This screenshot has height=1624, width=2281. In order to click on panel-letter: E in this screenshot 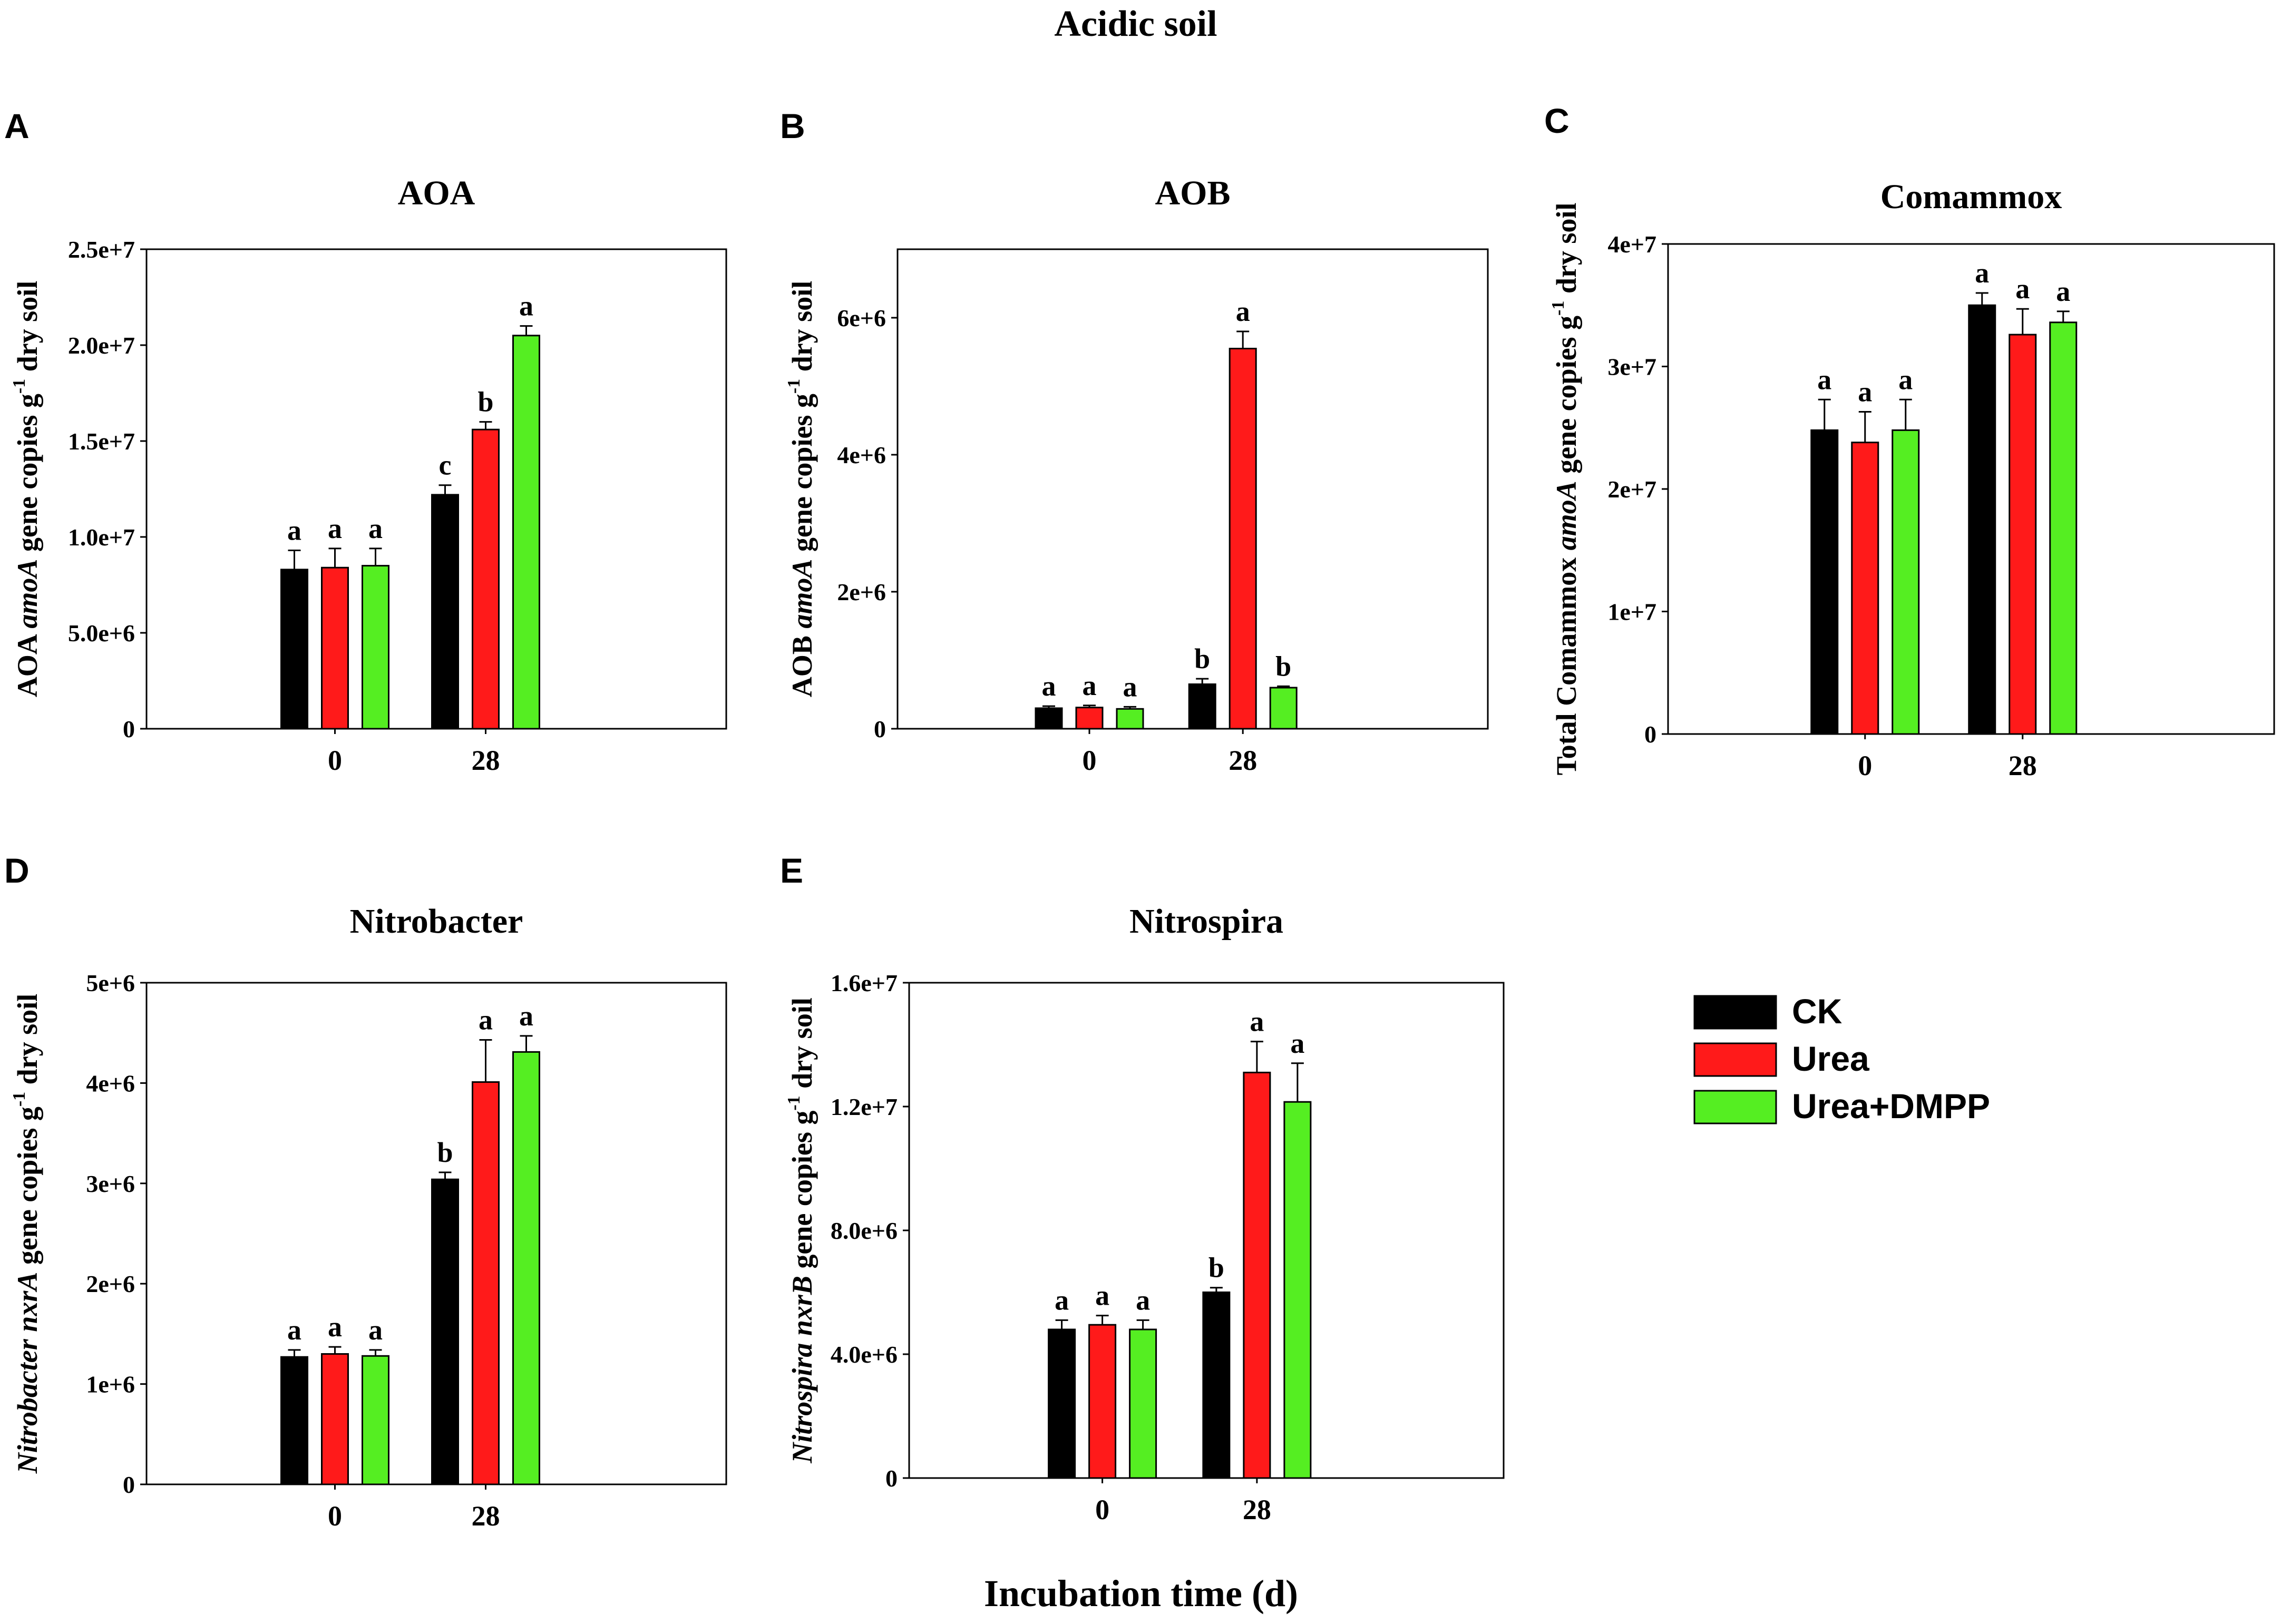, I will do `click(791, 870)`.